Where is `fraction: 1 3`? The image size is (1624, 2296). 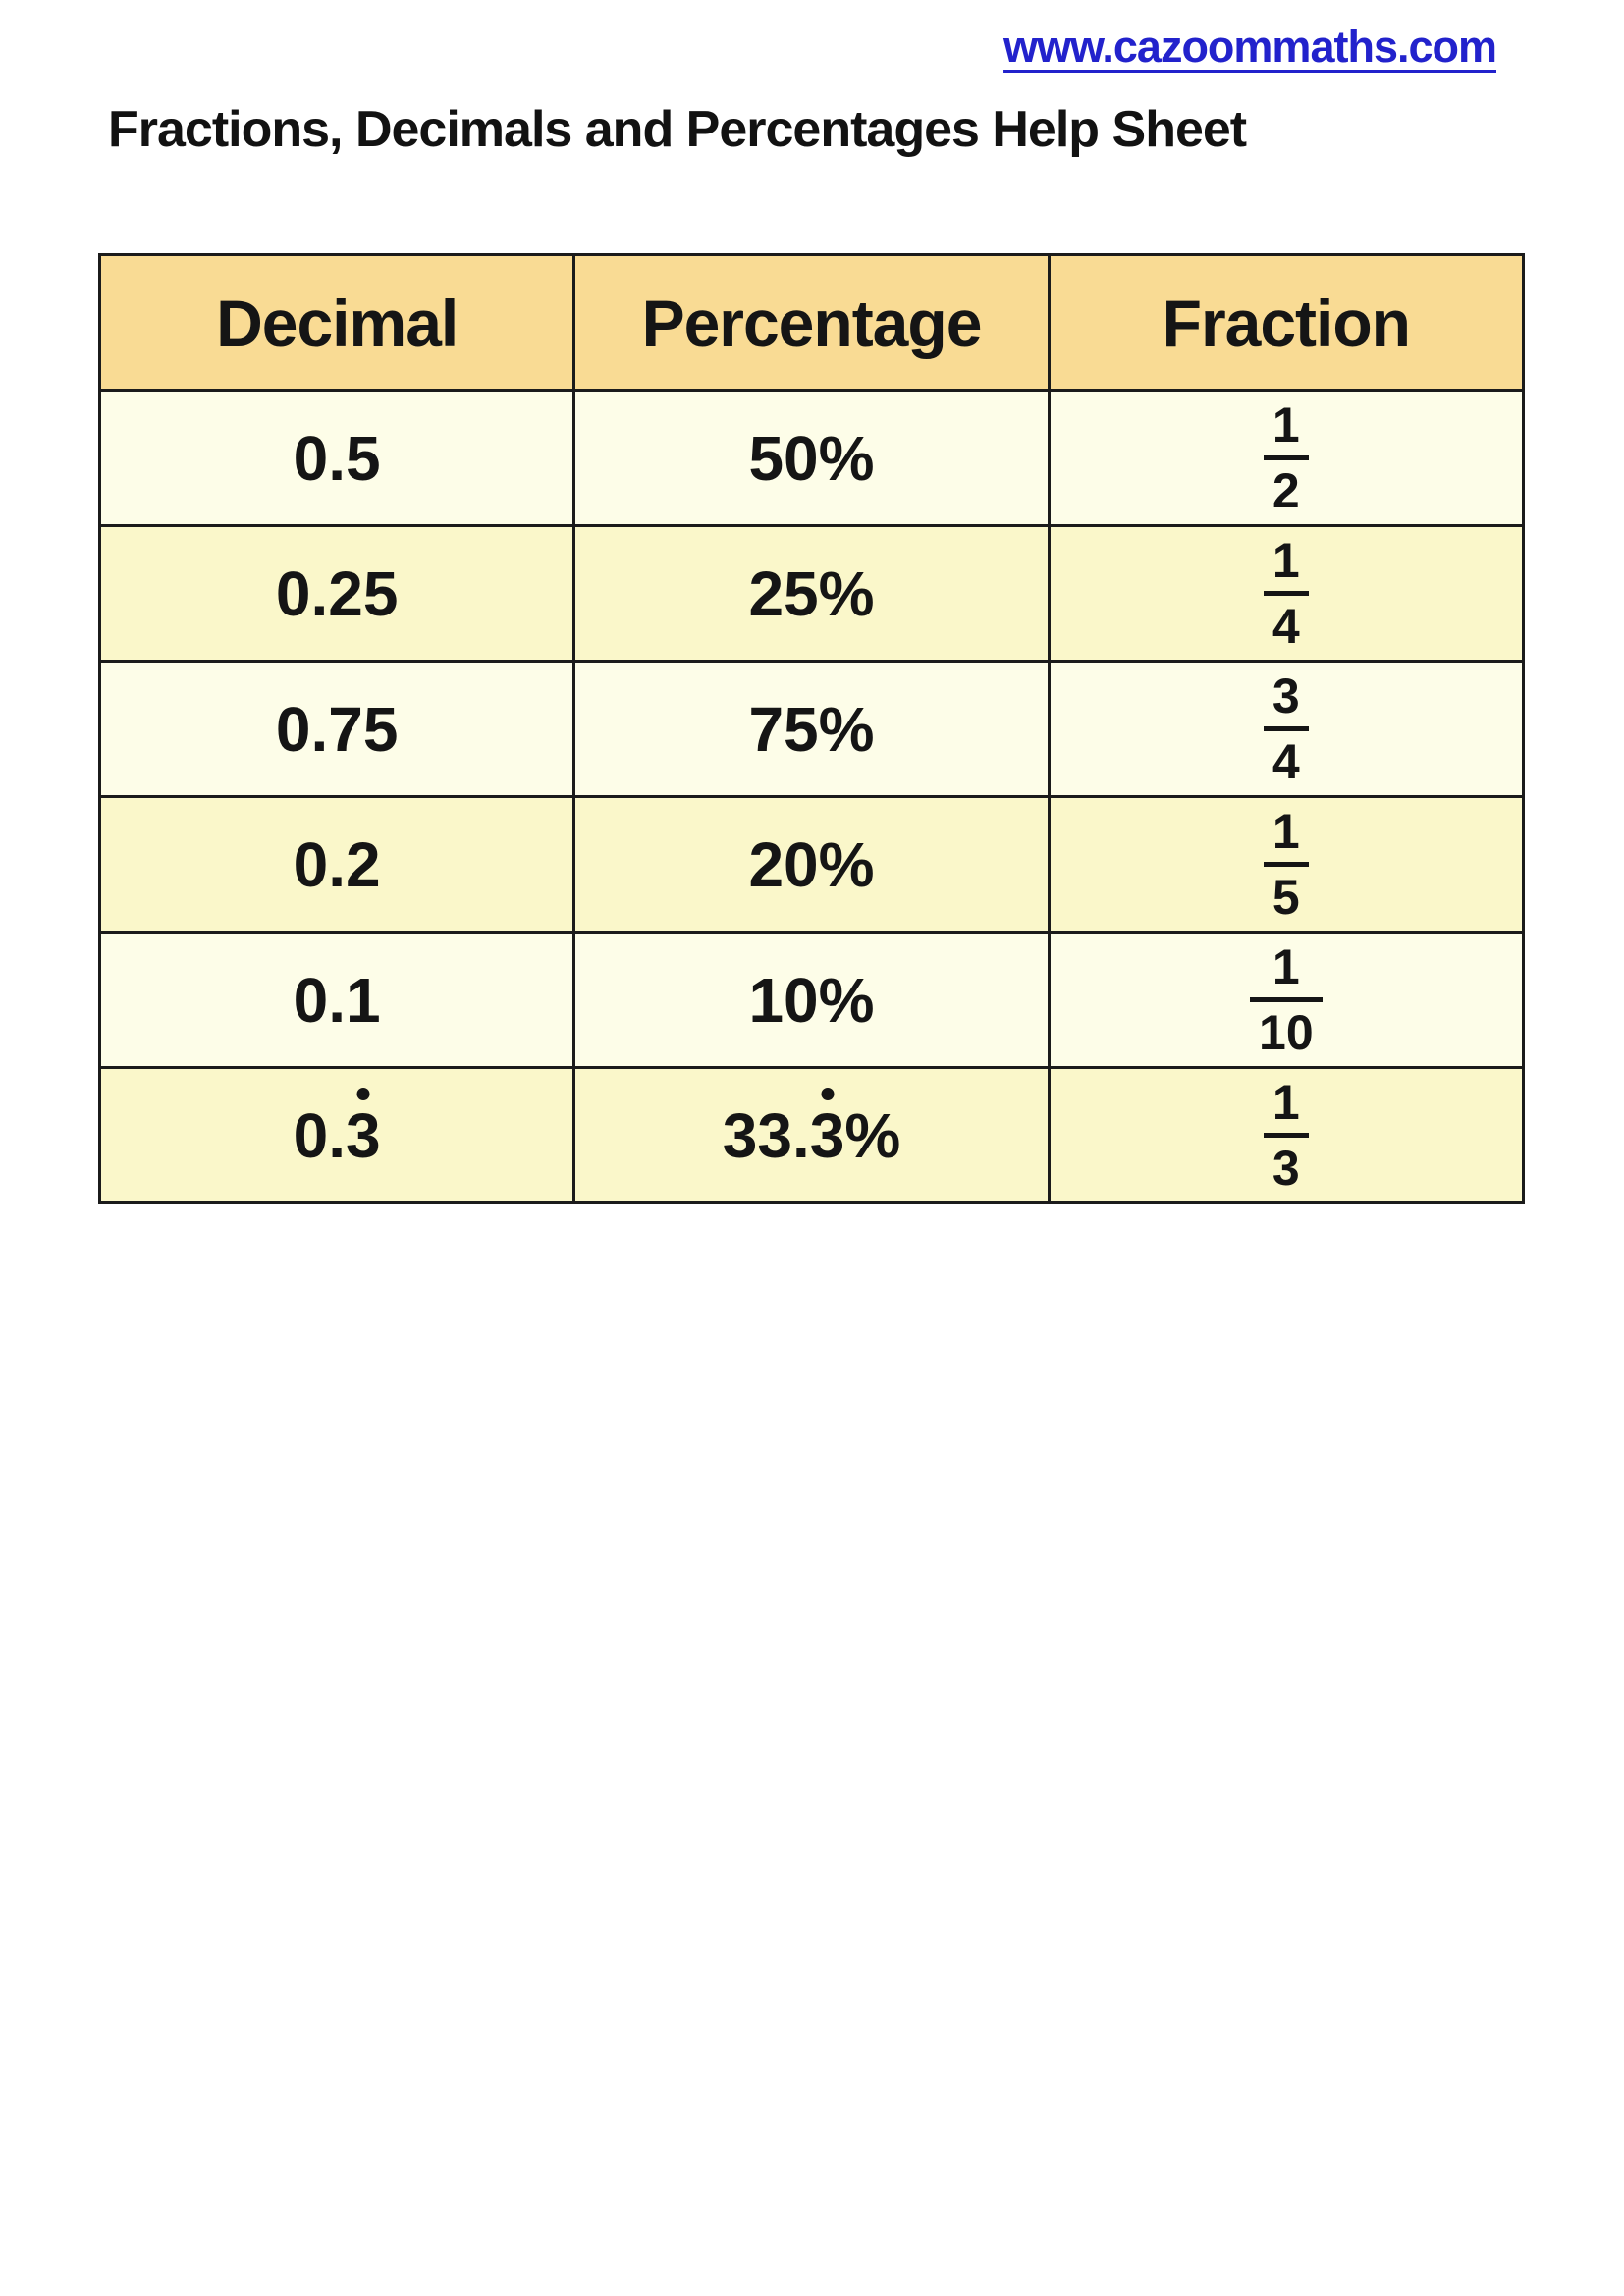 fraction: 1 3 is located at coordinates (1286, 1135).